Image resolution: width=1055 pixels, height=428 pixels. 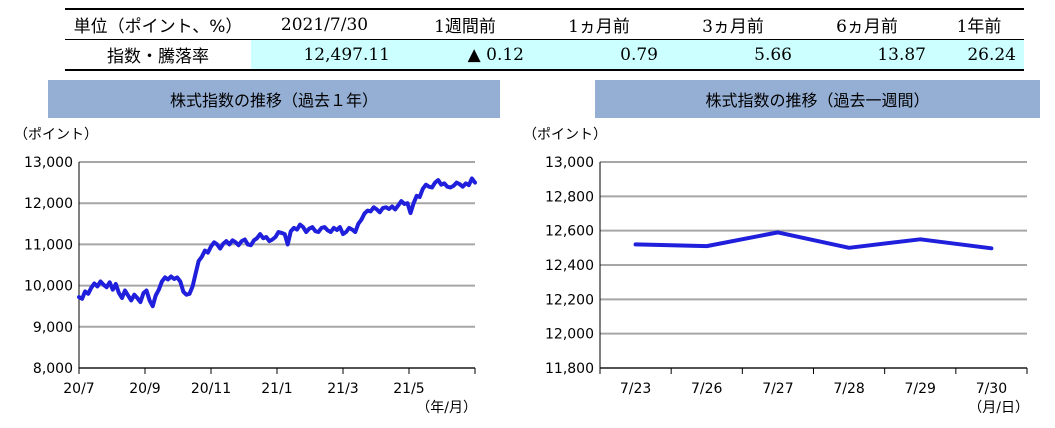 I want to click on x-tick-label: 20/9, so click(x=144, y=389).